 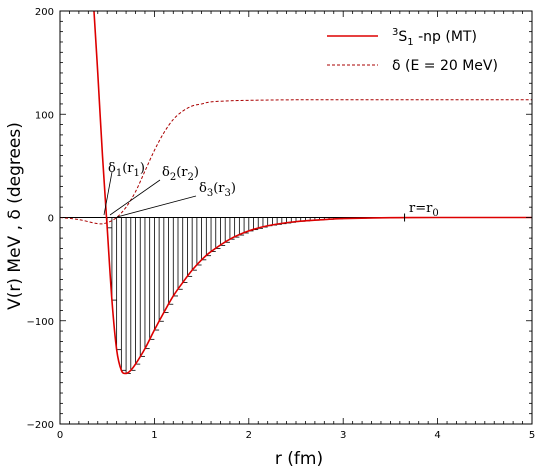 What do you see at coordinates (249, 435) in the screenshot?
I see `x-tick-label: 2` at bounding box center [249, 435].